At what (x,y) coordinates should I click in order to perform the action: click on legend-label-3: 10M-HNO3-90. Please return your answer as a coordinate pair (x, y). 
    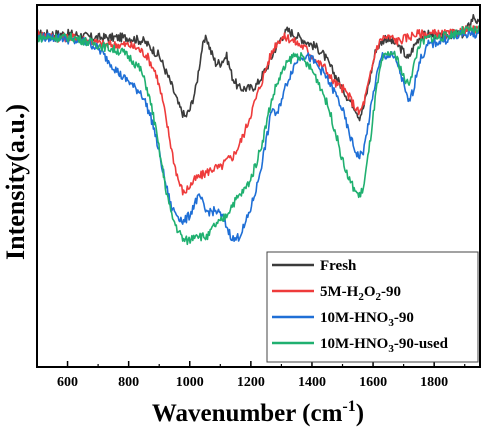
    Looking at the image, I should click on (367, 319).